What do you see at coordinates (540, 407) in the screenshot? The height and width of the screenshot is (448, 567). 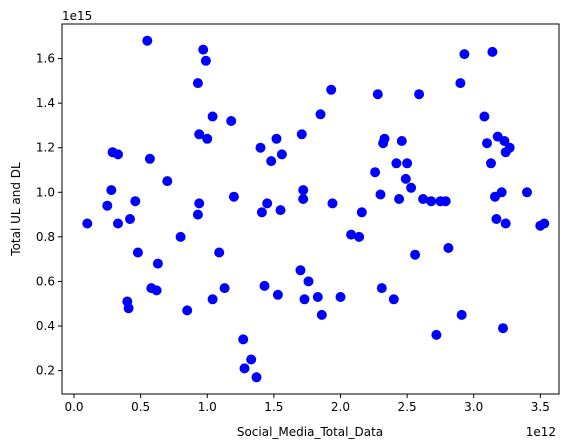 I see `x-tick-label: 3.5` at bounding box center [540, 407].